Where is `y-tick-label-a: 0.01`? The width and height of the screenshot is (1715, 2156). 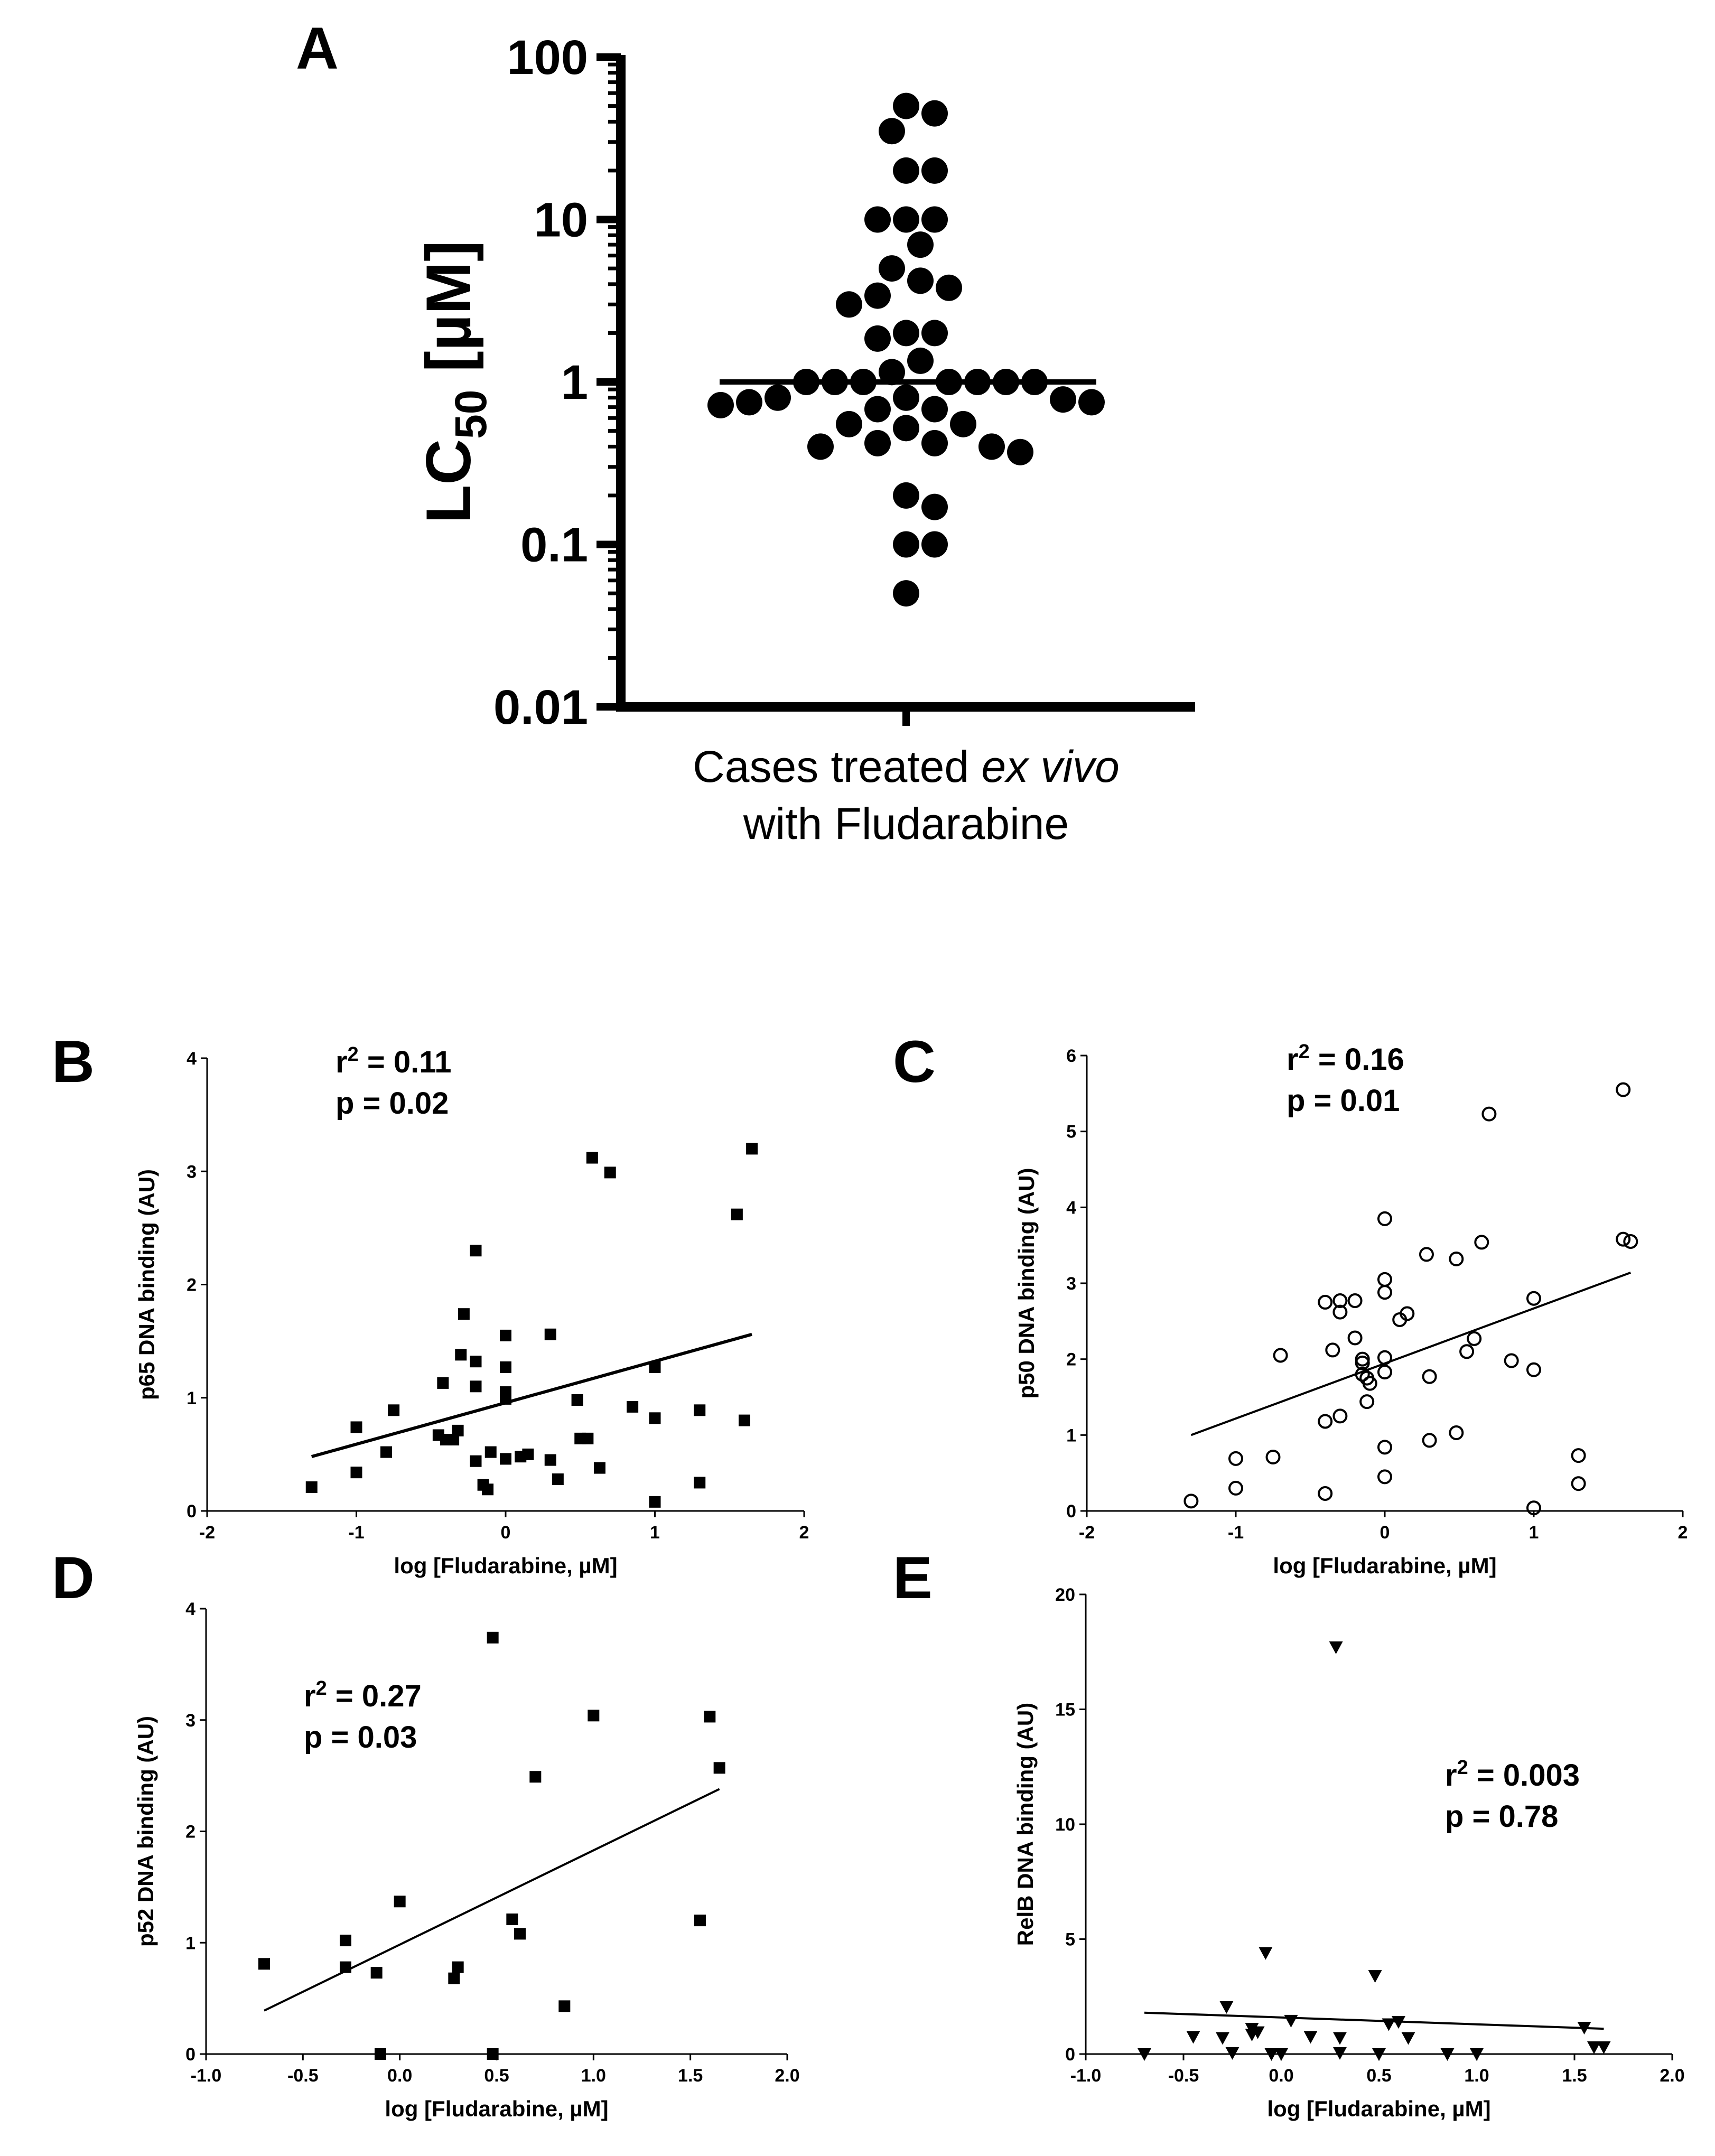
y-tick-label-a: 0.01 is located at coordinates (540, 707).